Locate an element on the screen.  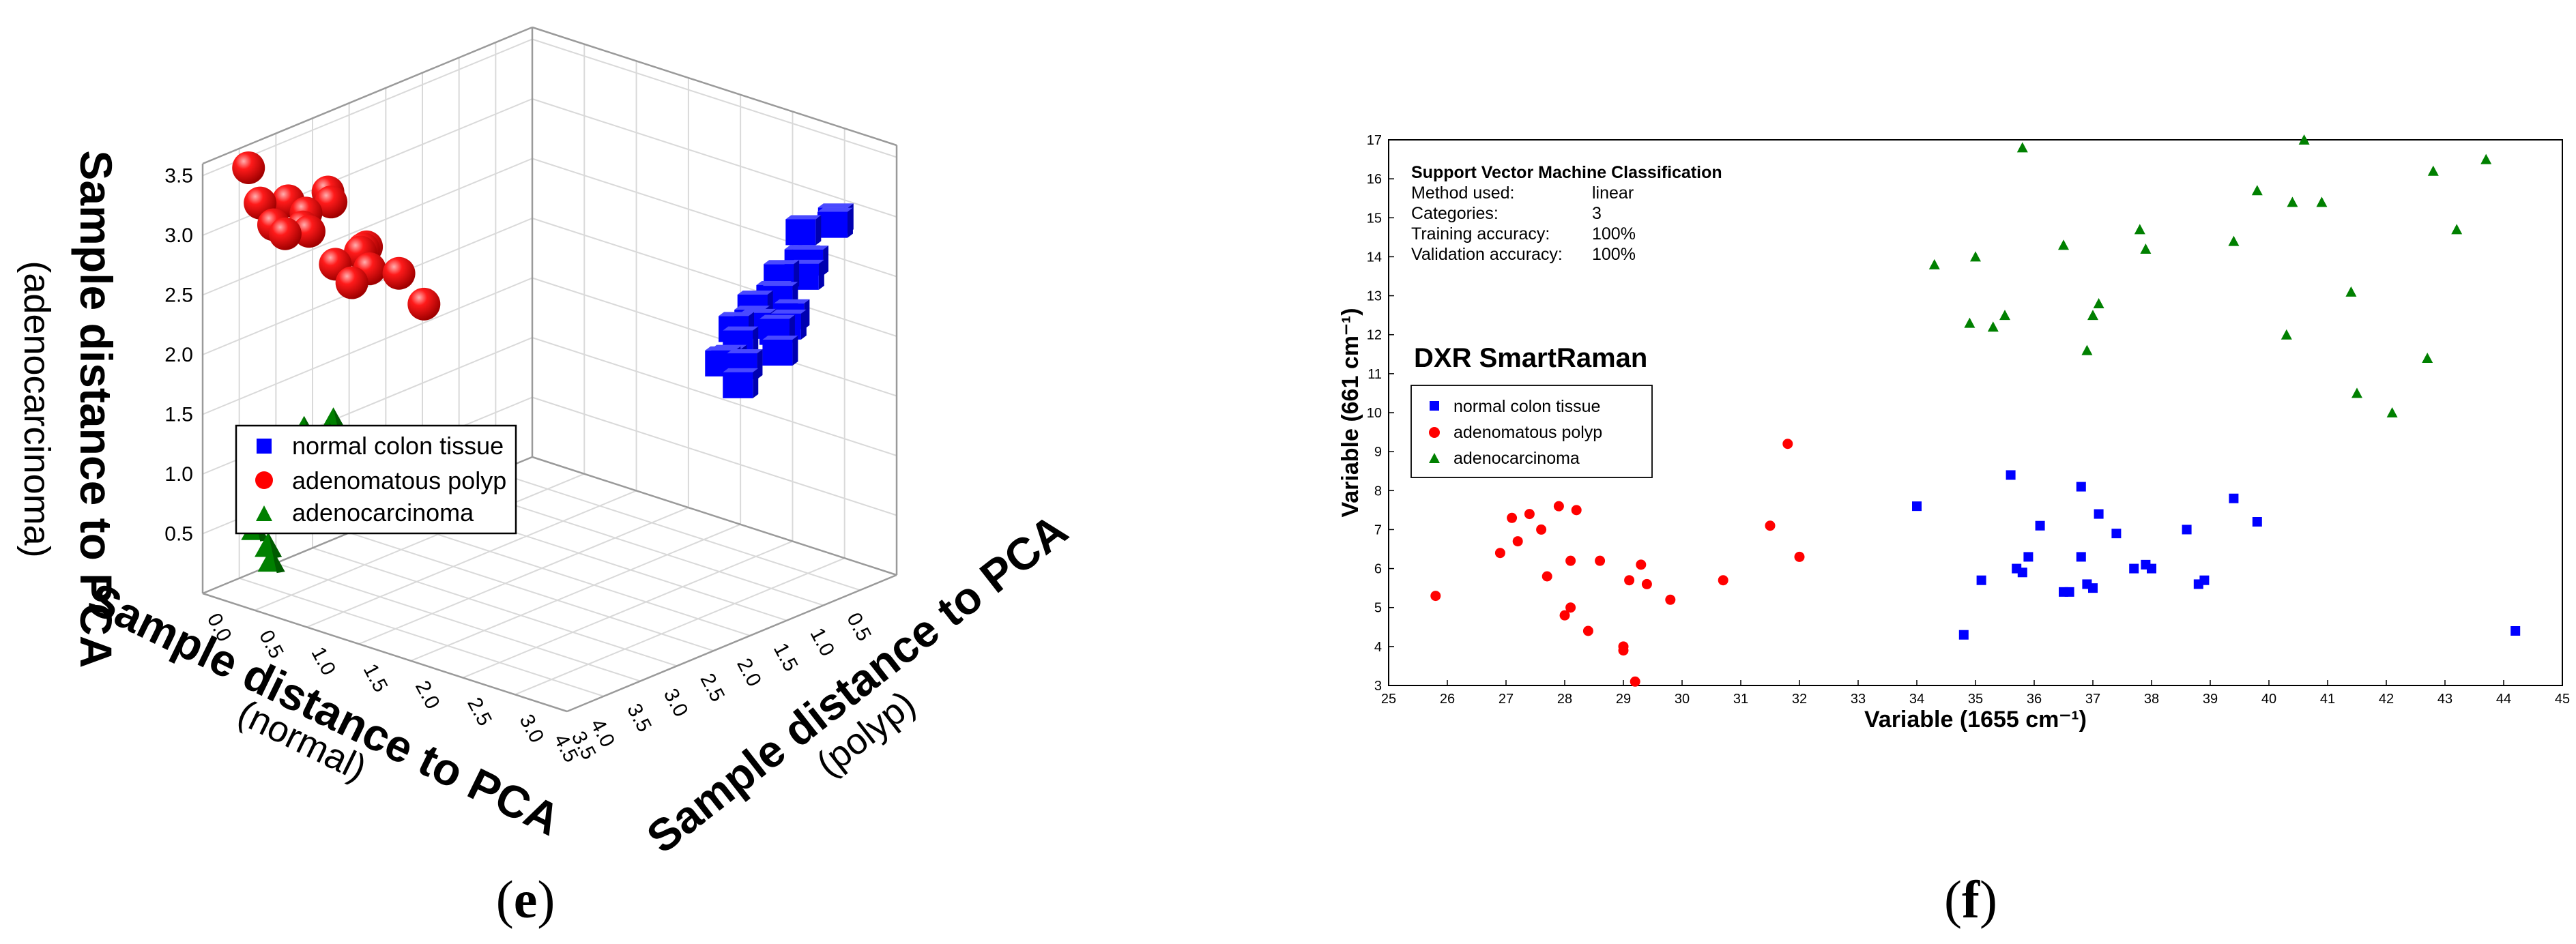
f-x-tick-label: 25 is located at coordinates (1388, 699).